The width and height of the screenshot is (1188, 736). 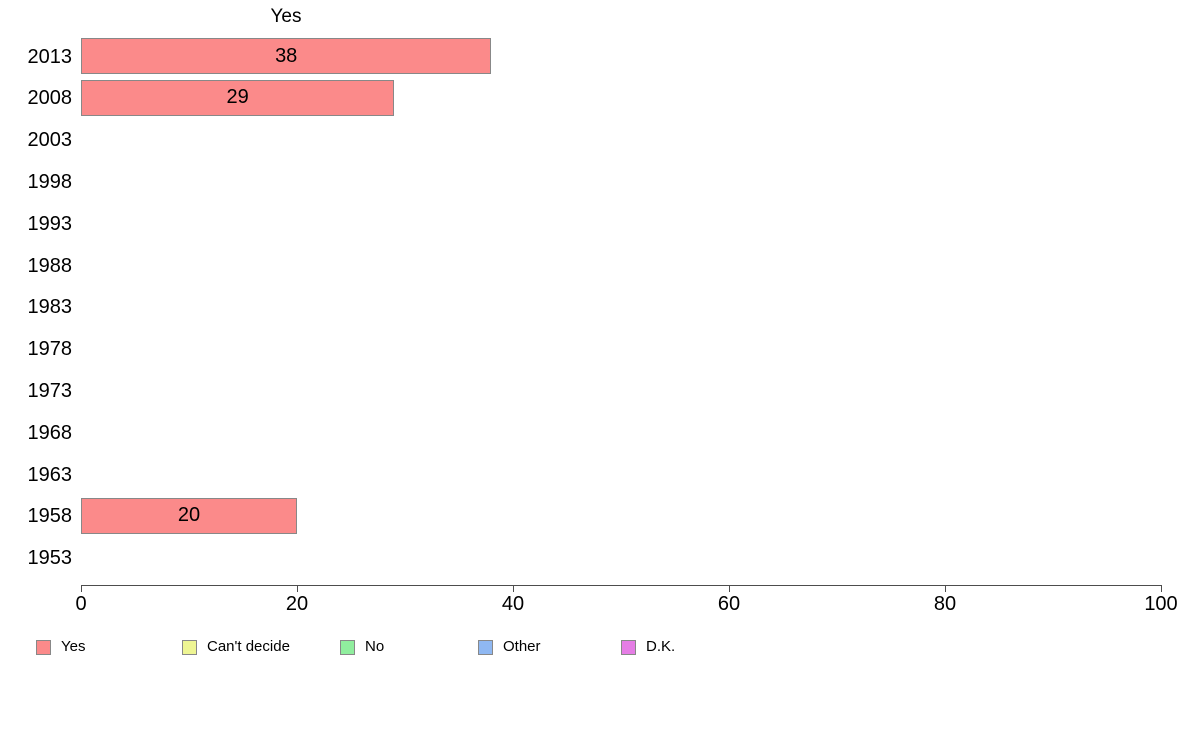 What do you see at coordinates (594, 559) in the screenshot?
I see `chart-row: 1953` at bounding box center [594, 559].